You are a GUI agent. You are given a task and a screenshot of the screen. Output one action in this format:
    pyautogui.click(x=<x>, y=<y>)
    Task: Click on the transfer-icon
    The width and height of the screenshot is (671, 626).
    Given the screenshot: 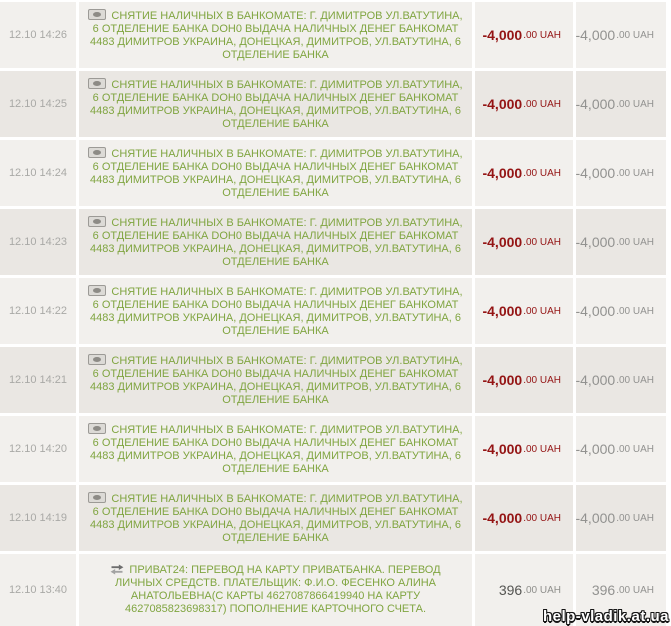 What is the action you would take?
    pyautogui.click(x=117, y=569)
    